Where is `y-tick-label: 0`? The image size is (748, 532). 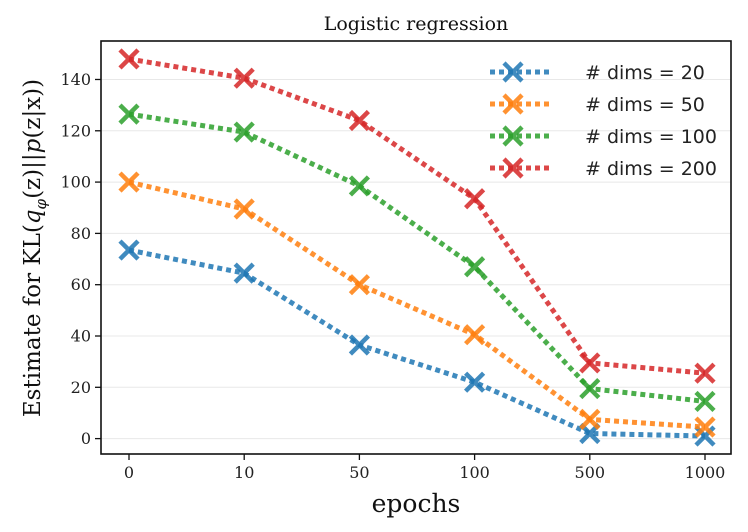
y-tick-label: 0 is located at coordinates (86, 438).